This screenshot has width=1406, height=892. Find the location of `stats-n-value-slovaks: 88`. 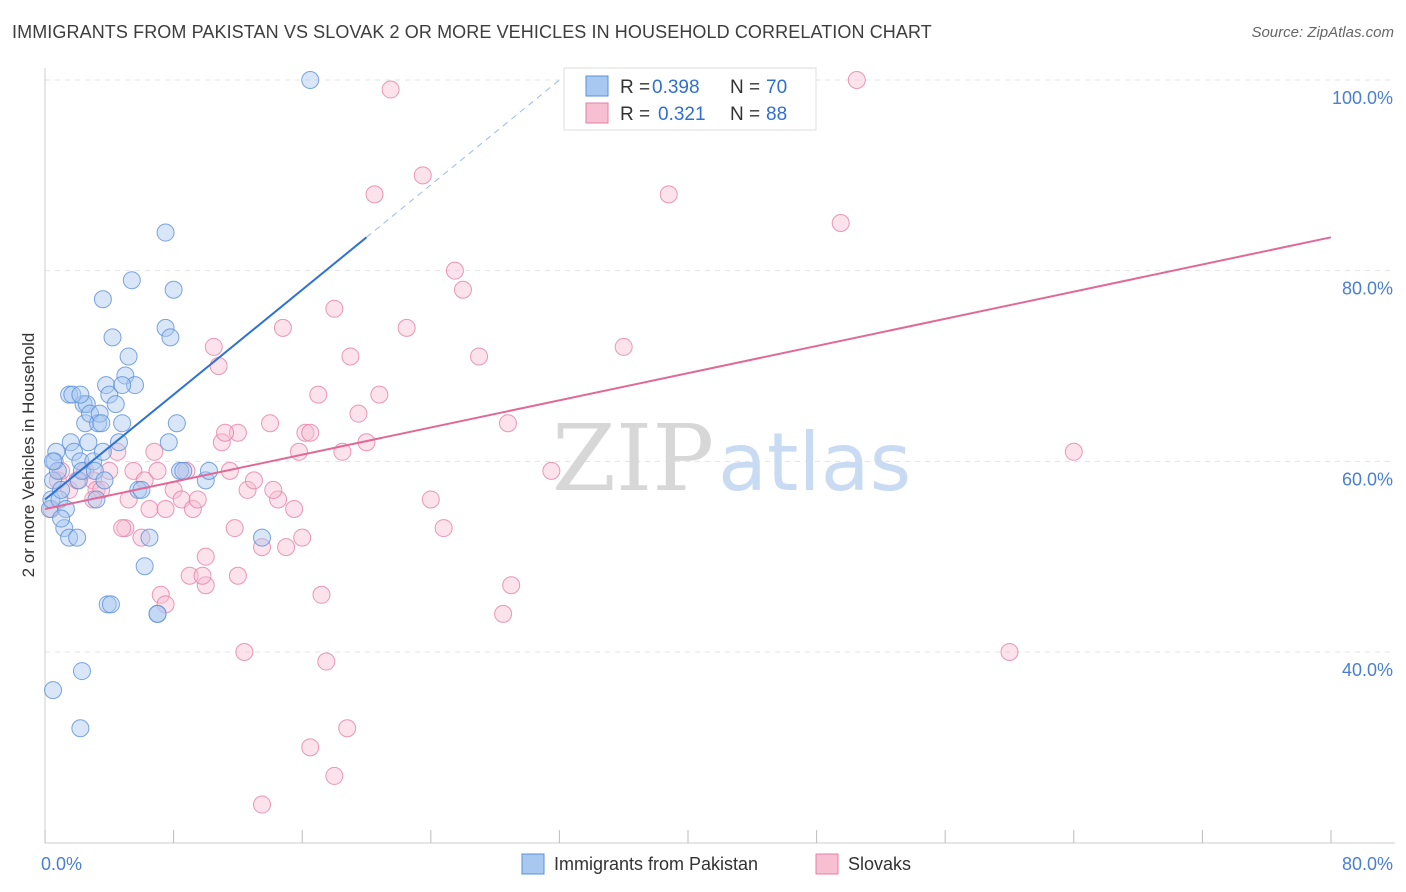

stats-n-value-slovaks: 88 is located at coordinates (776, 114).